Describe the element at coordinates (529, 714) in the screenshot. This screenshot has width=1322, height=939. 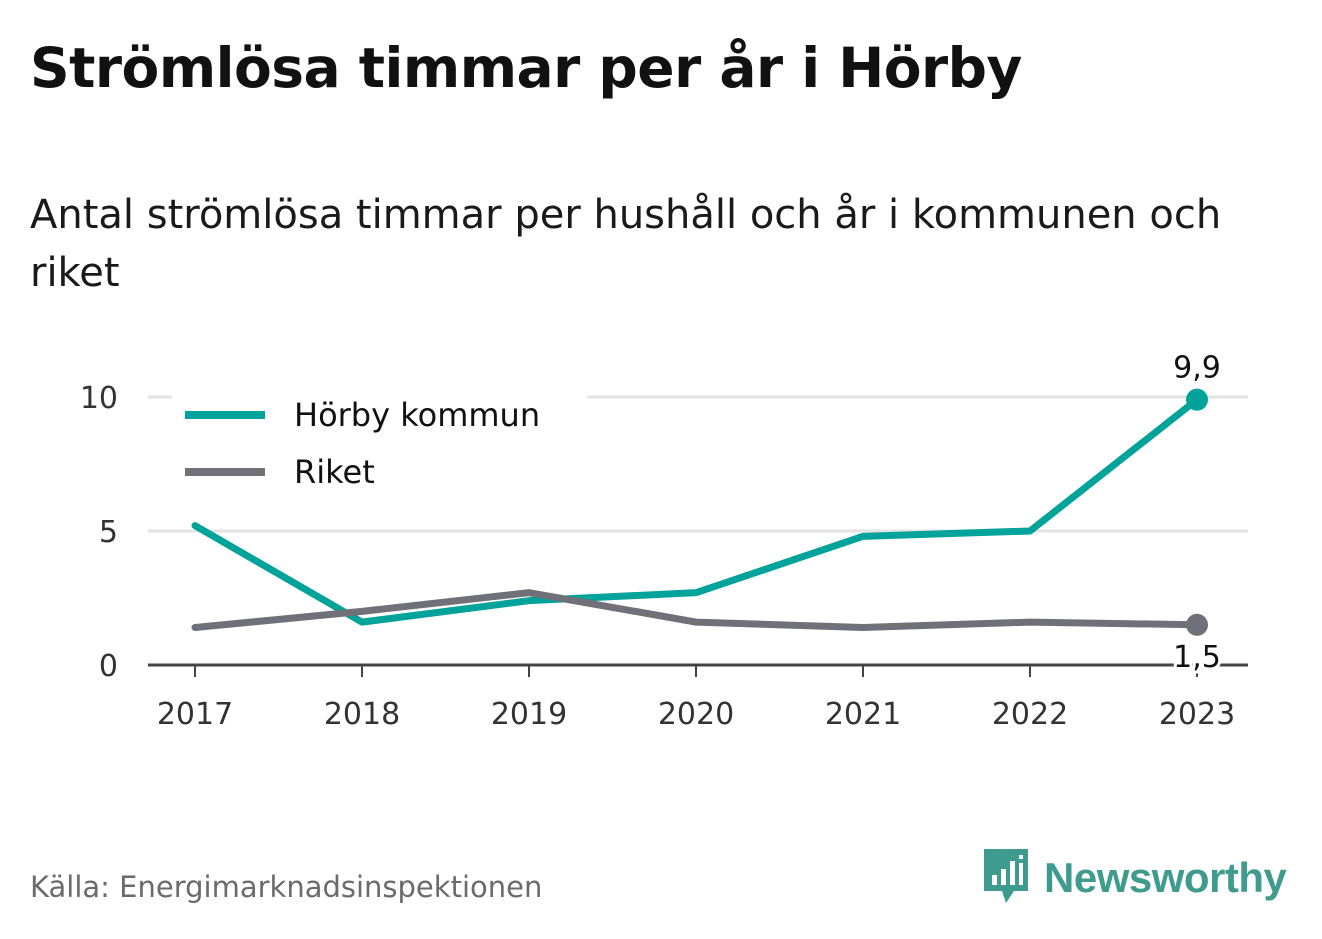
I see `x-tick-label: 2019` at that location.